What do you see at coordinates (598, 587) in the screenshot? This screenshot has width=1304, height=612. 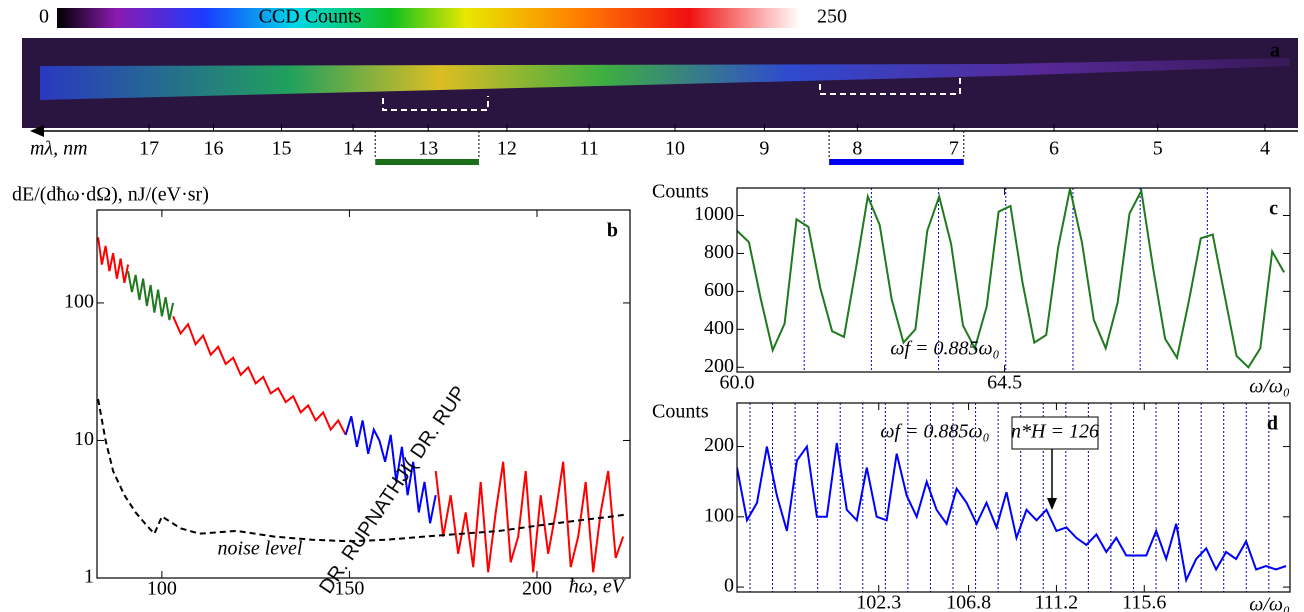 I see `x-axis-label: ħω, eV` at bounding box center [598, 587].